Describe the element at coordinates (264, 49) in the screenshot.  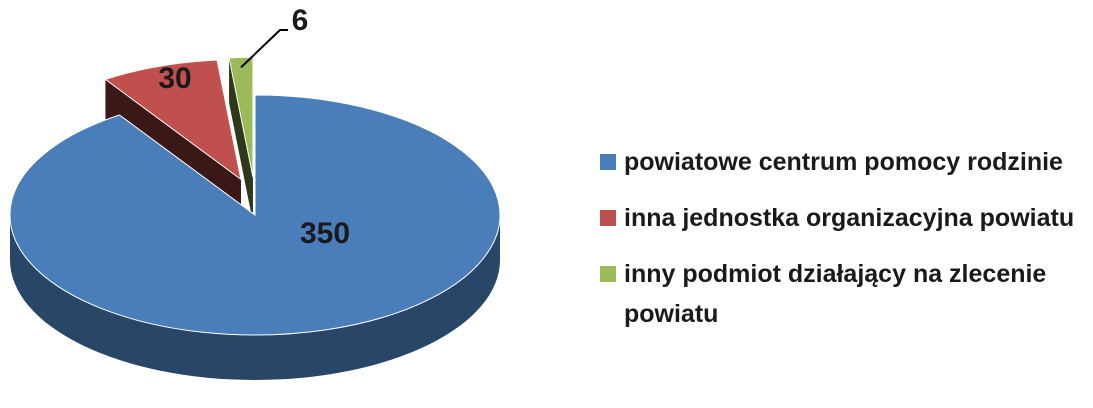
I see `leader-line` at that location.